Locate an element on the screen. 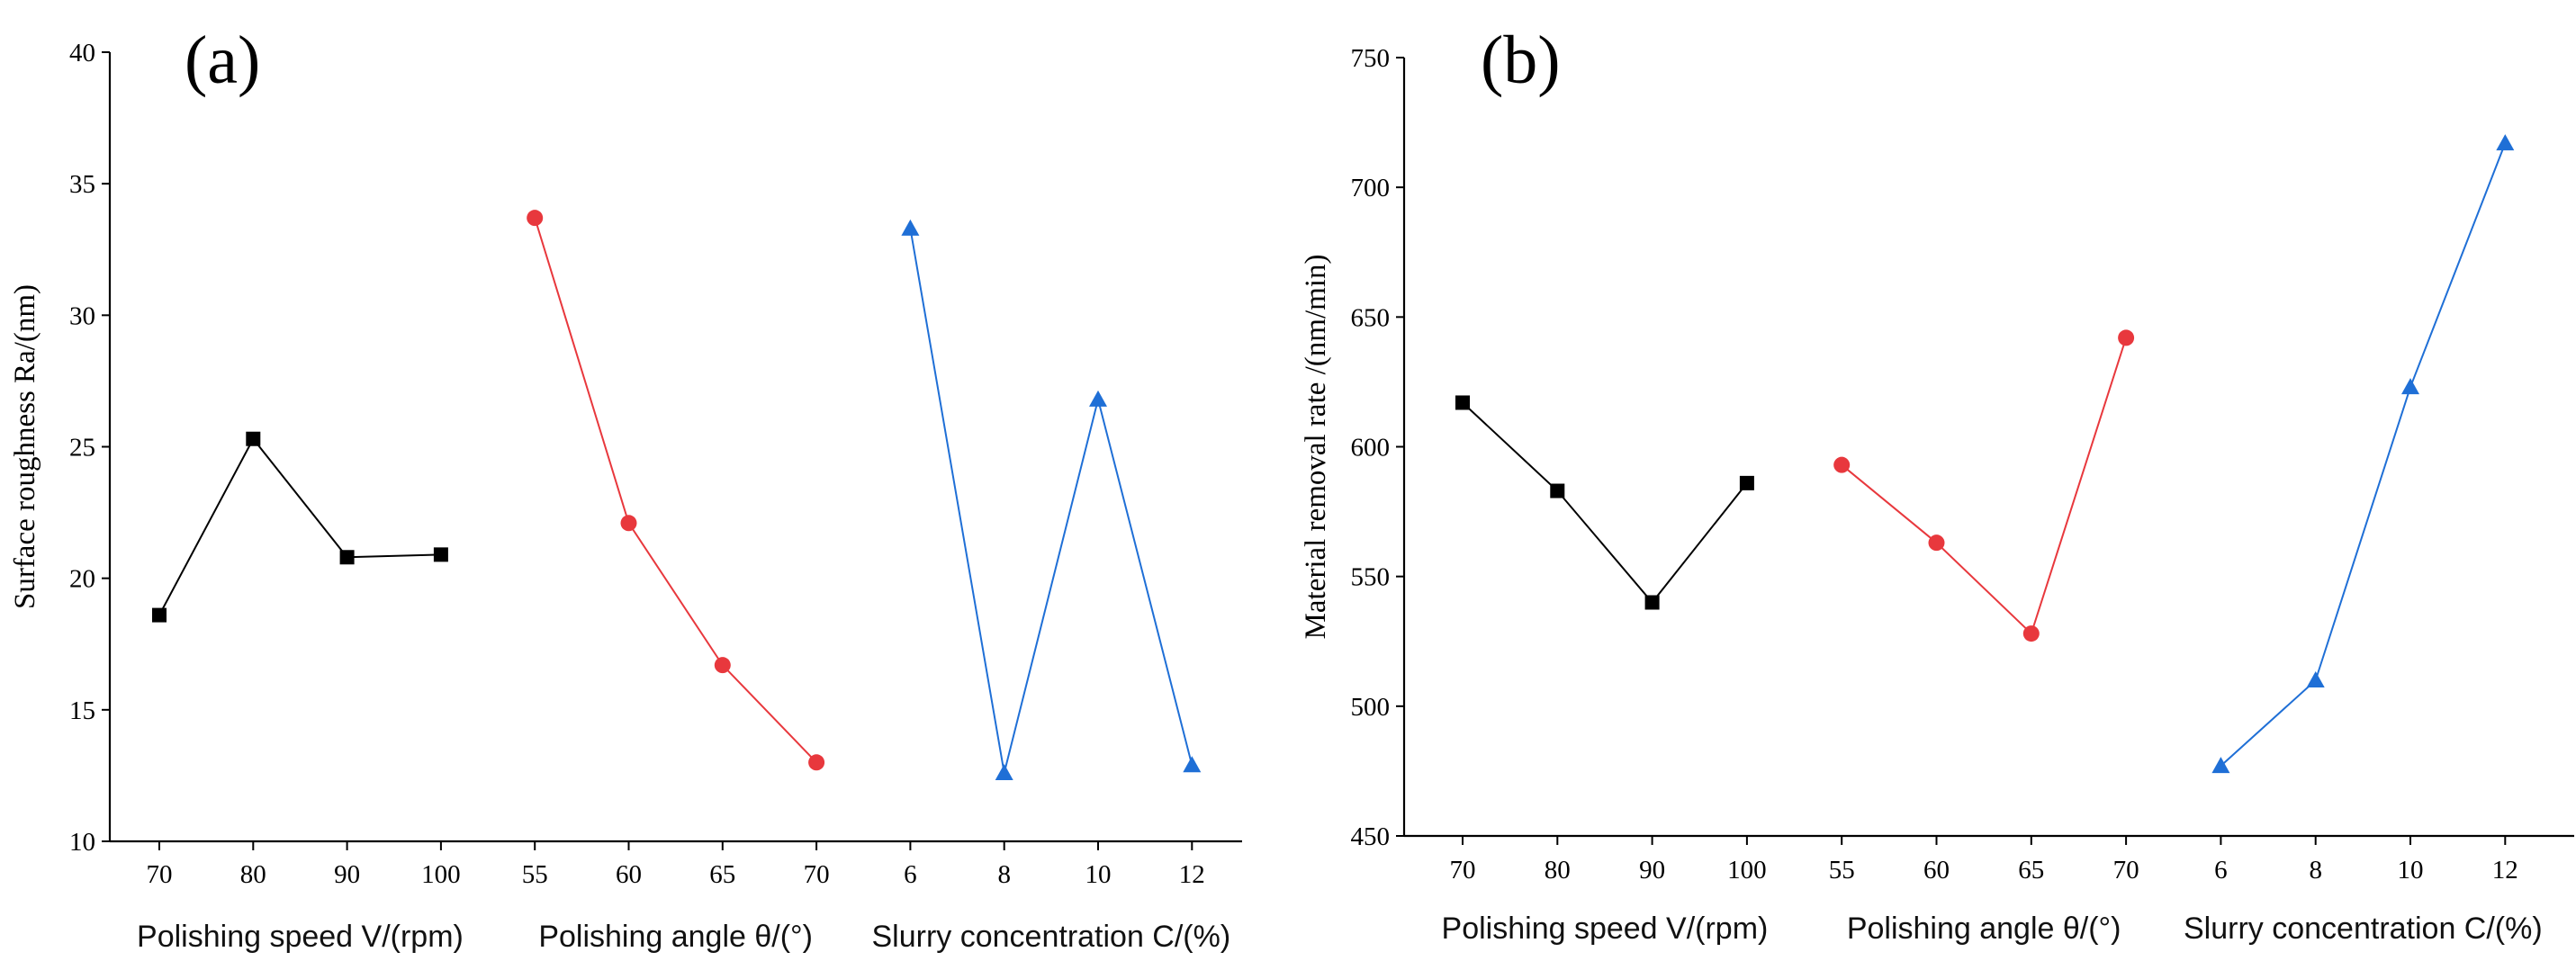 The height and width of the screenshot is (979, 2576). y-tick-label: 600 is located at coordinates (1371, 448).